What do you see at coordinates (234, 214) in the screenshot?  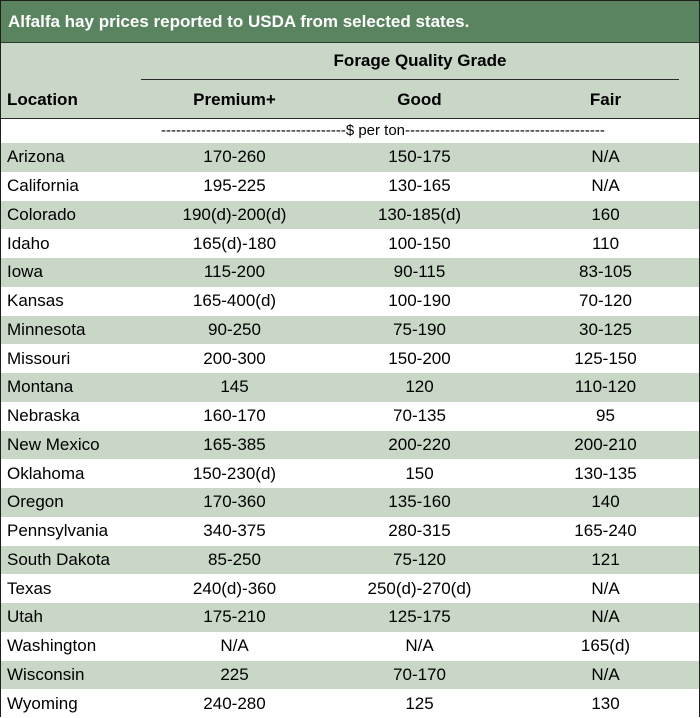 I see `cell-premium: 190(d)-200(d)` at bounding box center [234, 214].